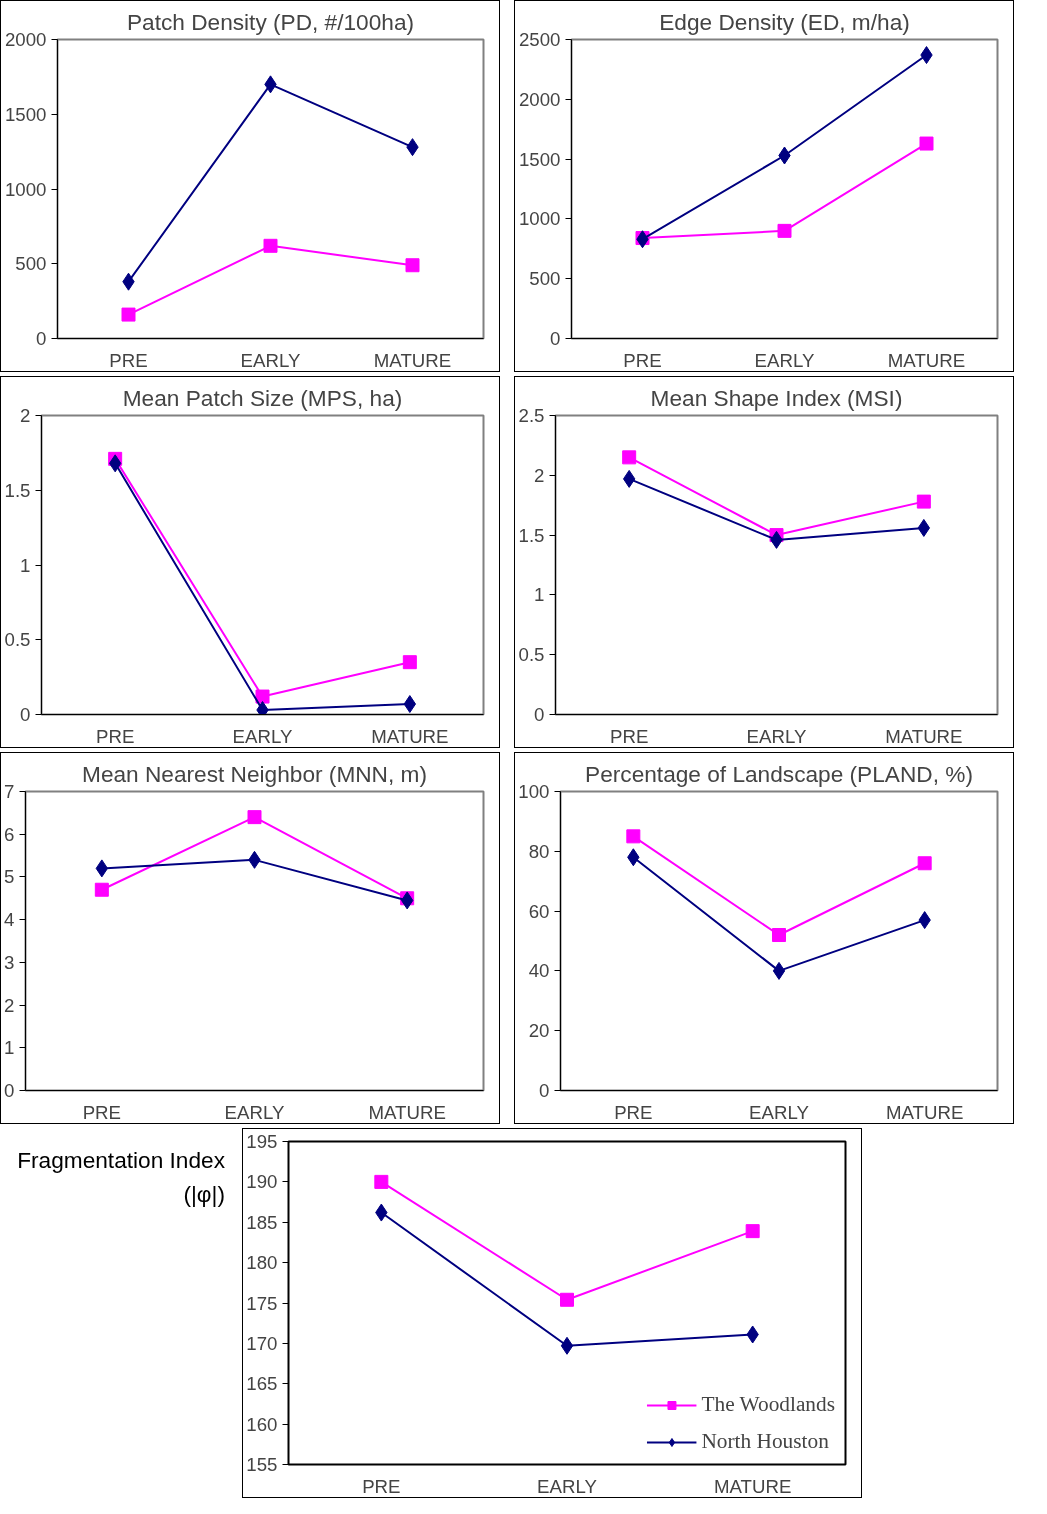 The width and height of the screenshot is (1047, 1514). Describe the element at coordinates (539, 1031) in the screenshot. I see `y-tick-label: 20` at that location.